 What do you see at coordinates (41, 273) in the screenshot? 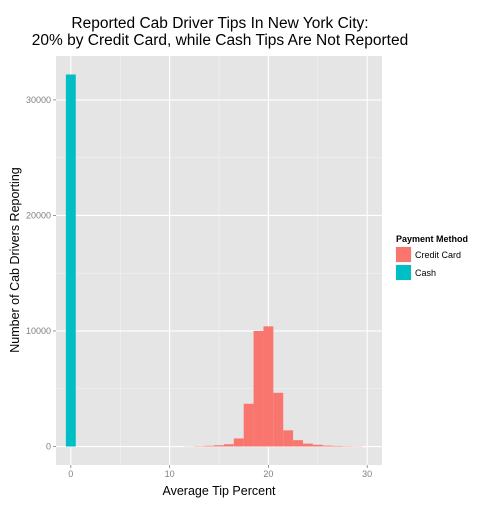
I see `y-axis-ticks: 0 10000 20000 30000` at bounding box center [41, 273].